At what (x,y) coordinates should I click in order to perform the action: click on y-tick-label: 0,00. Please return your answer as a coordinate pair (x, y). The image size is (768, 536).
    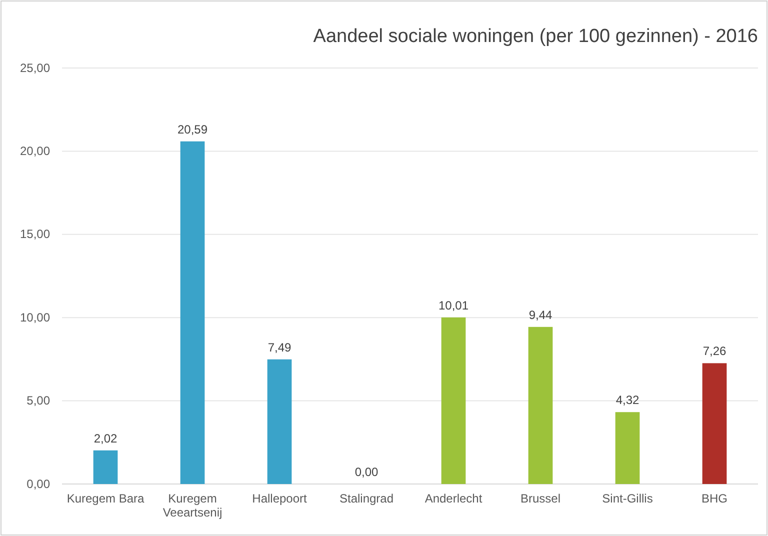
    Looking at the image, I should click on (38, 483).